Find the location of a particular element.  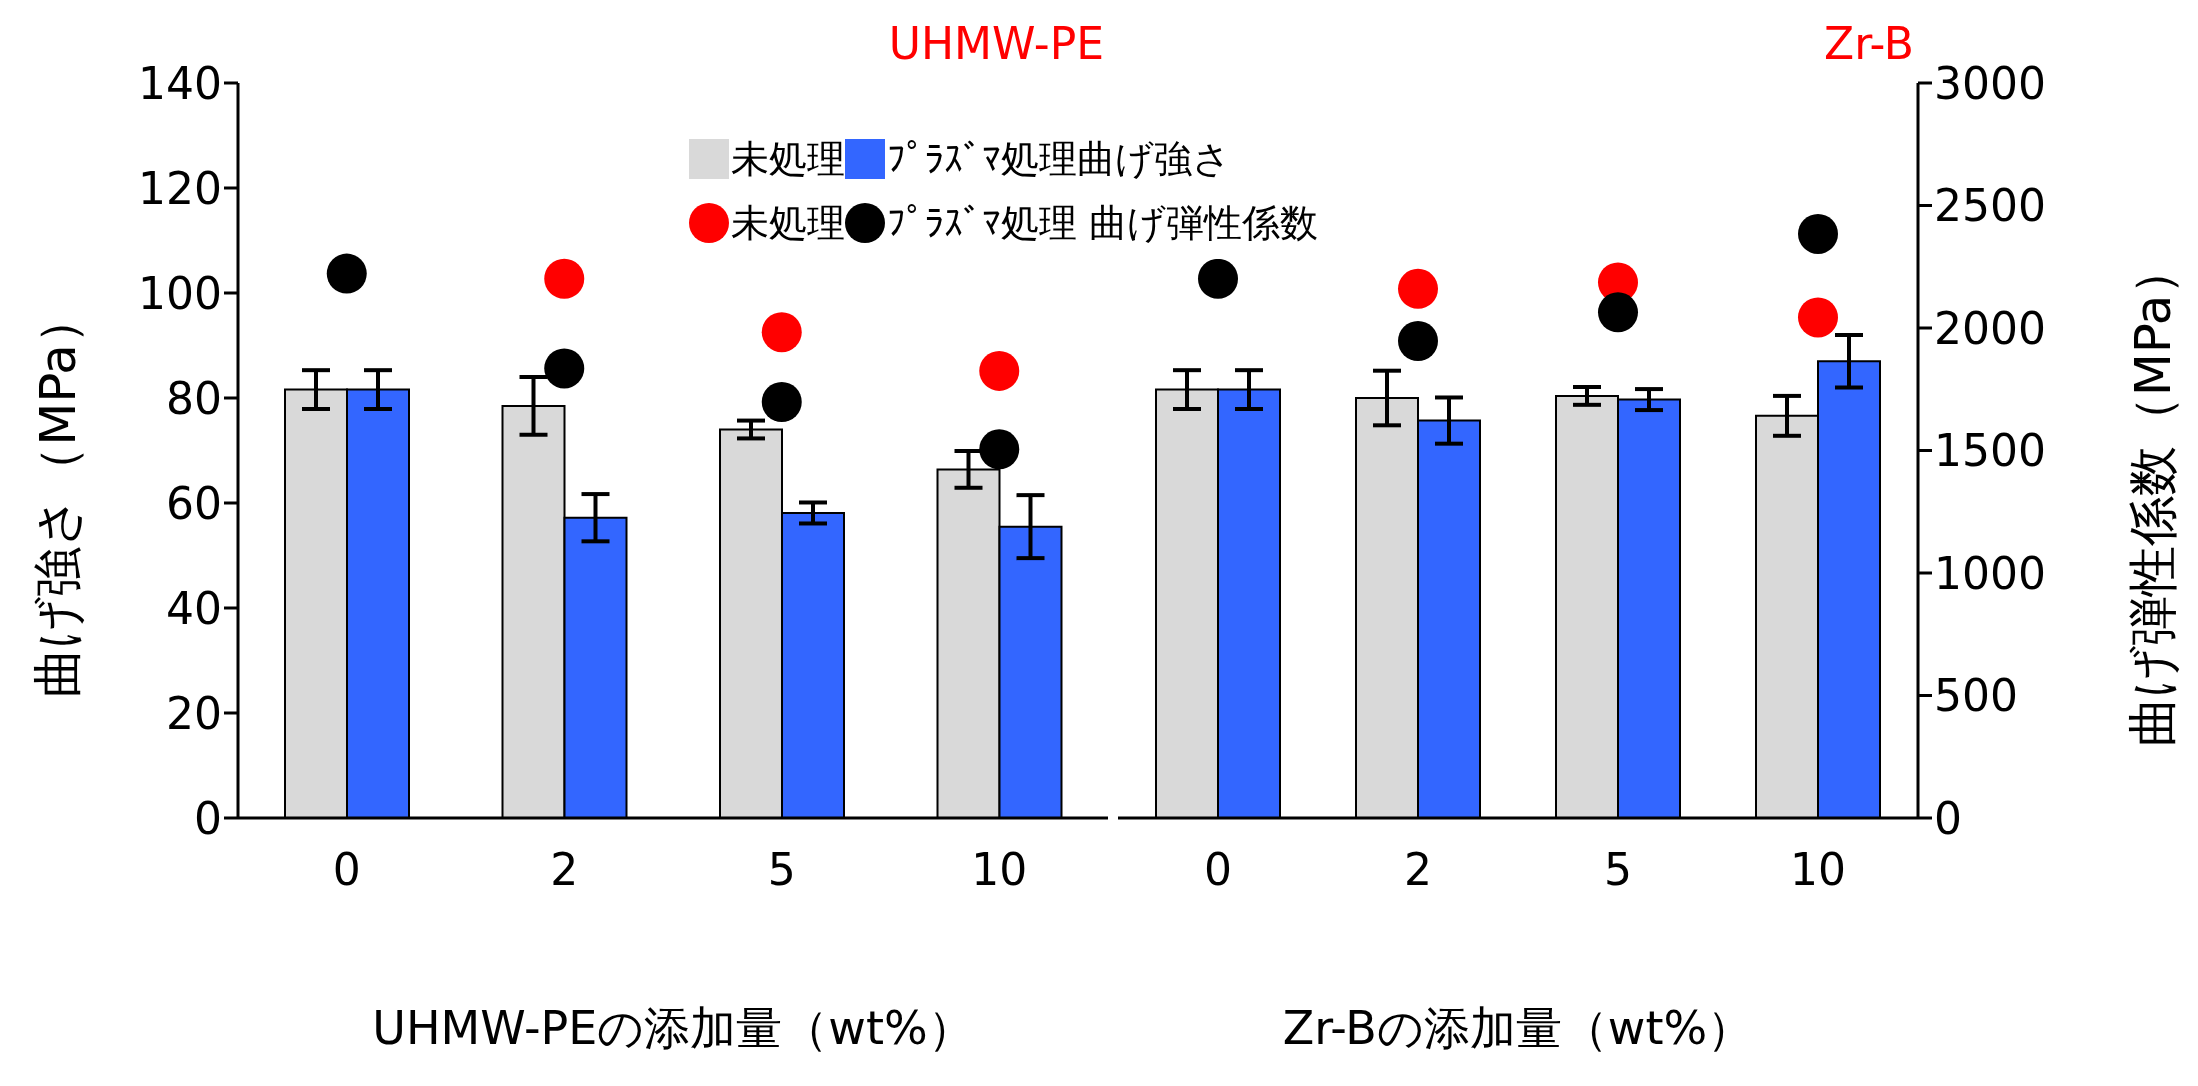

y2-tick-label: 2000 is located at coordinates (1990, 328).